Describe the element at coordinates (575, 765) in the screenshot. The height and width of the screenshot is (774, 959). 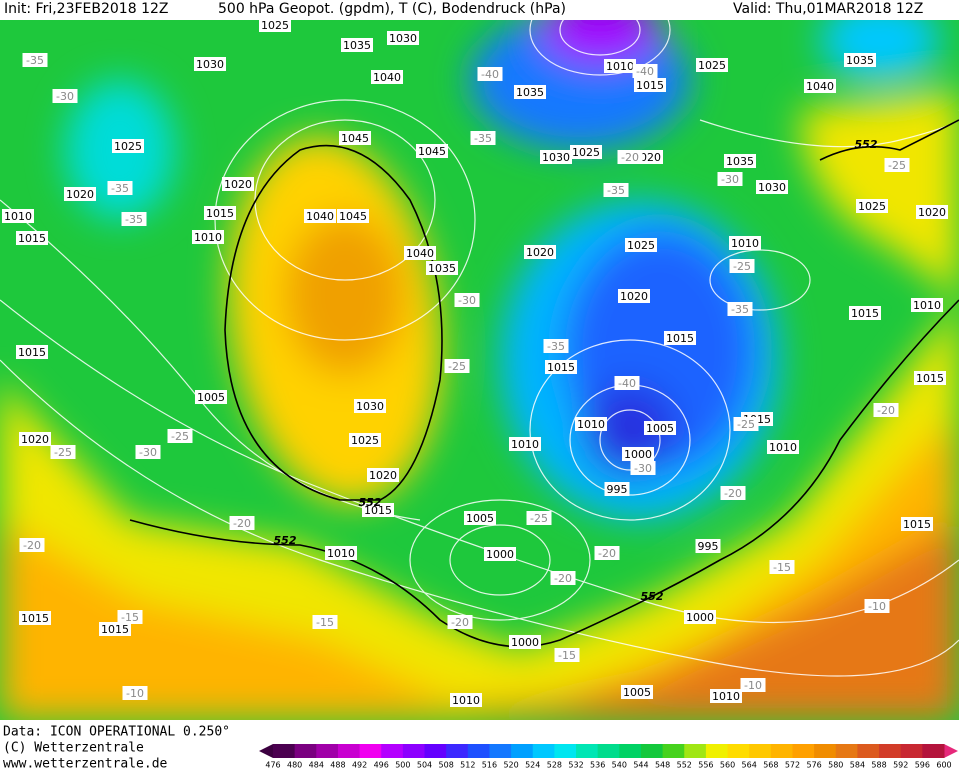
I see `scale-label: 532` at that location.